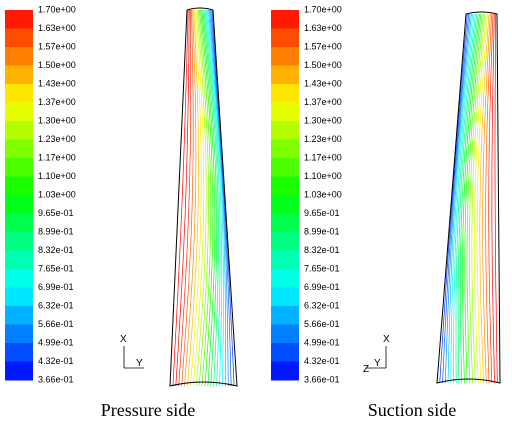 This screenshot has height=423, width=512. Describe the element at coordinates (323, 9) in the screenshot. I see `colorbar-label: 1.70e+00` at that location.